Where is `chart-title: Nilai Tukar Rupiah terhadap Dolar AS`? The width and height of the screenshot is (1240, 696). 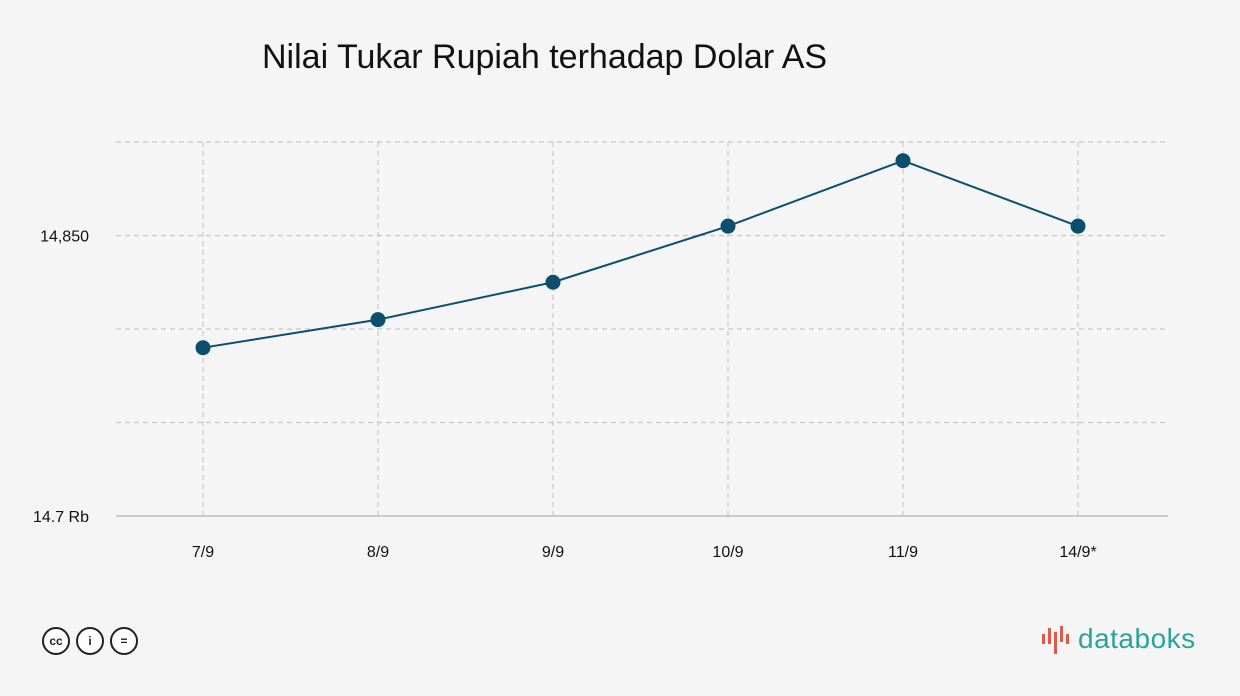
chart-title: Nilai Tukar Rupiah terhadap Dolar AS is located at coordinates (545, 57).